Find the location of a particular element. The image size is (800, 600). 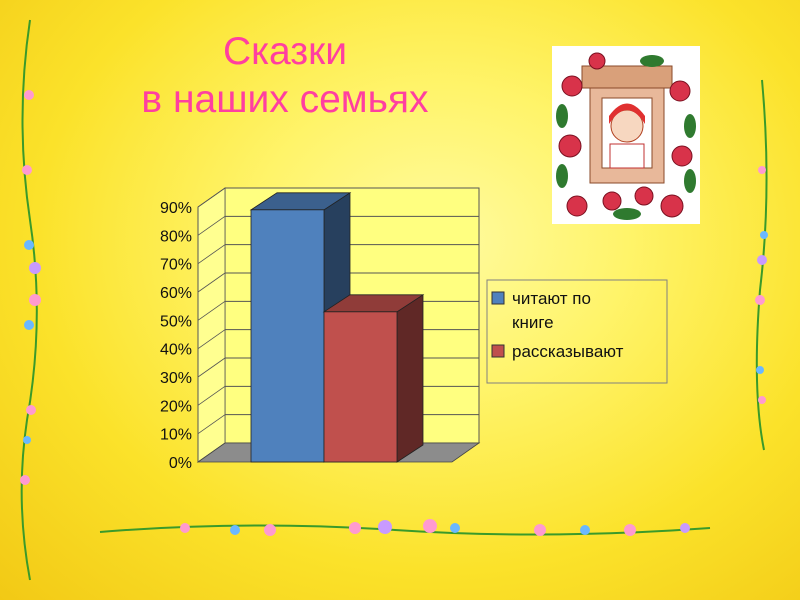

legend: читают по книге рассказывают is located at coordinates (577, 331).